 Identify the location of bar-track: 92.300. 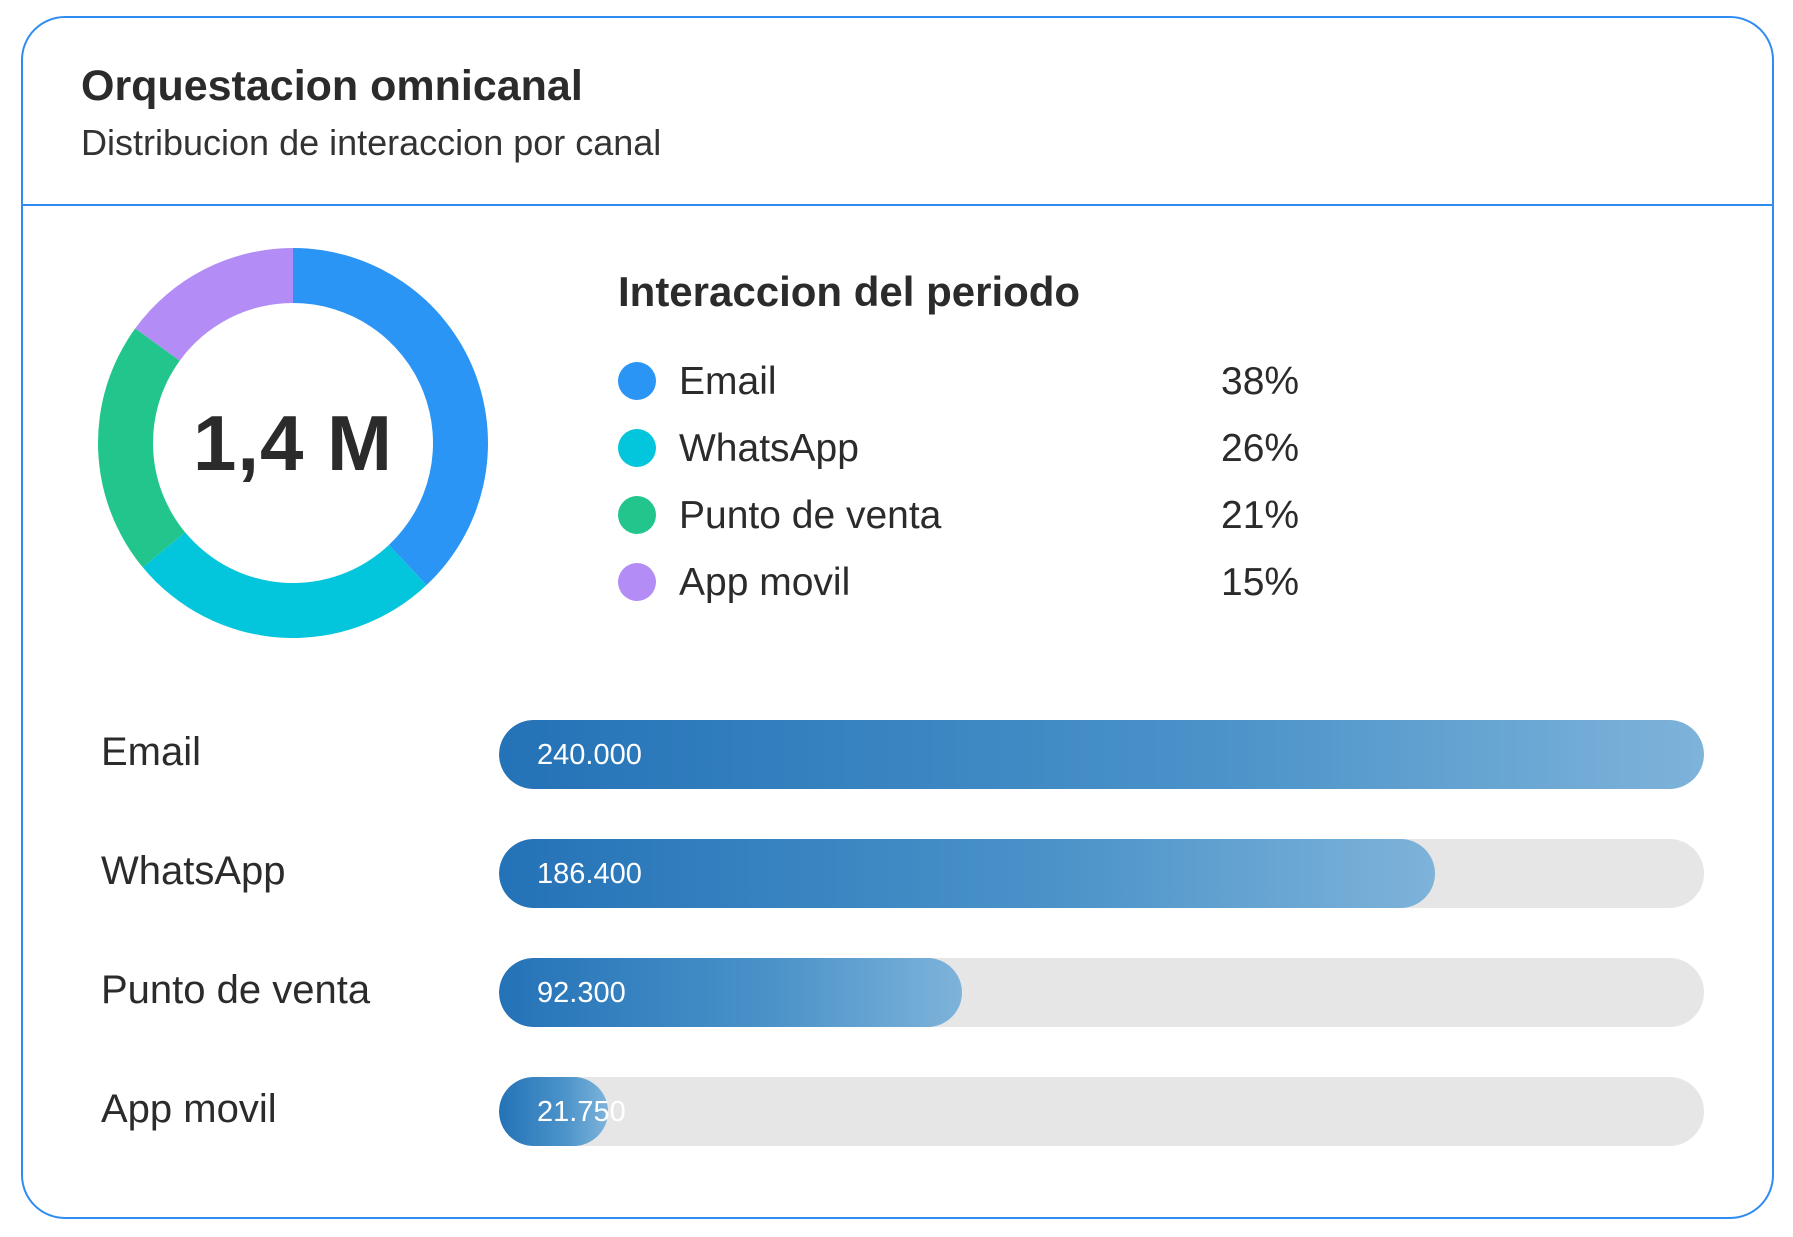
(1101, 992).